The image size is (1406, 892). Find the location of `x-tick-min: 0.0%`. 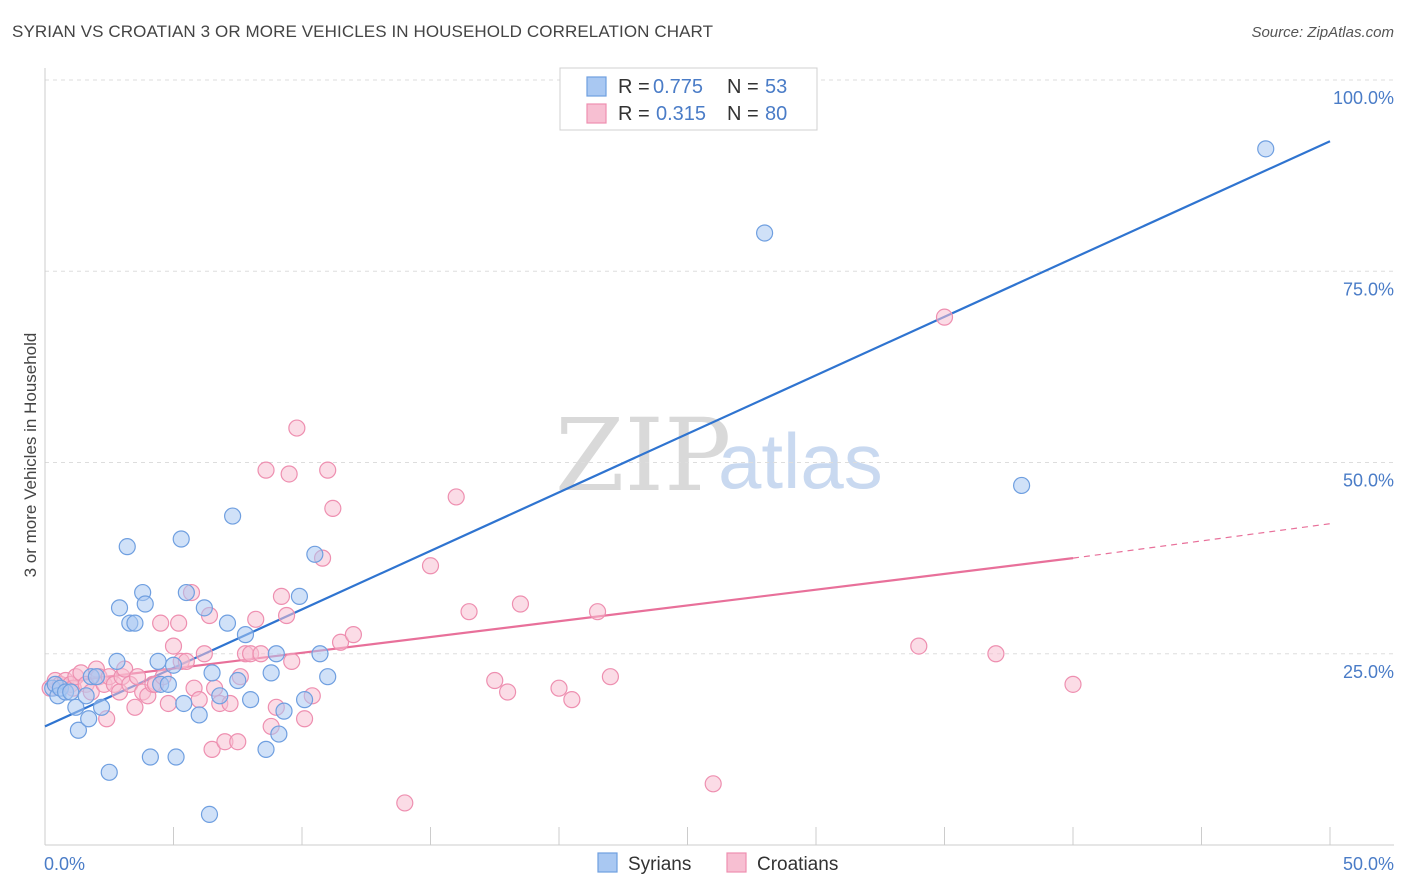

x-tick-min: 0.0% is located at coordinates (64, 864).